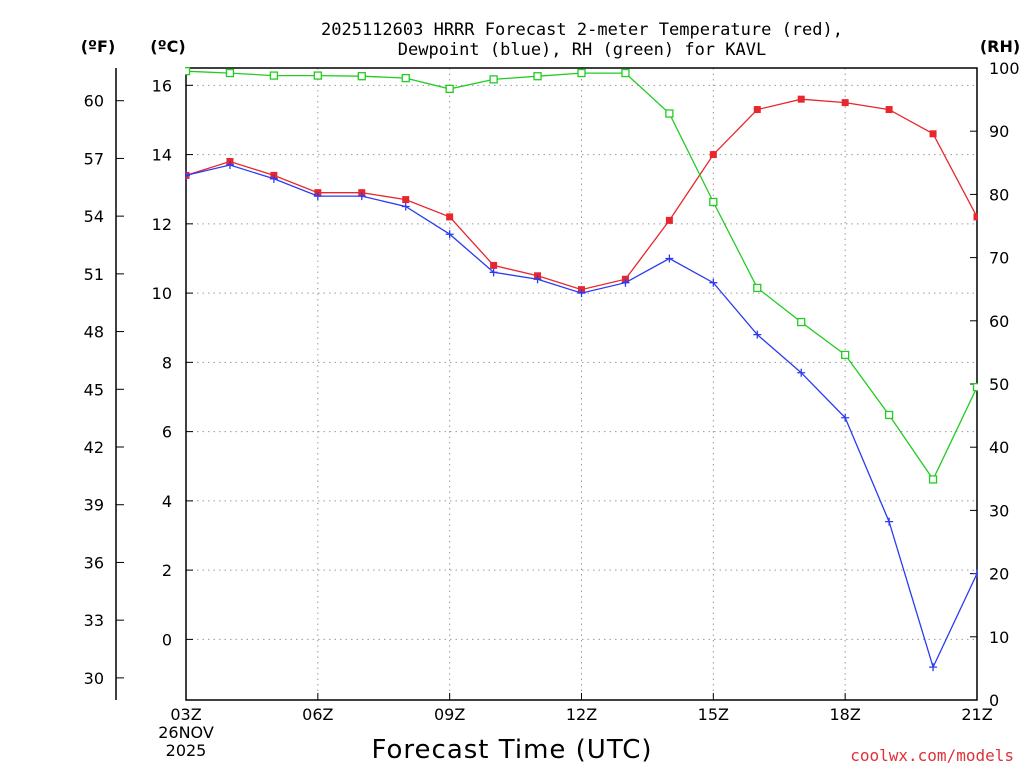  I want to click on f-tick-label: 42, so click(94, 447).